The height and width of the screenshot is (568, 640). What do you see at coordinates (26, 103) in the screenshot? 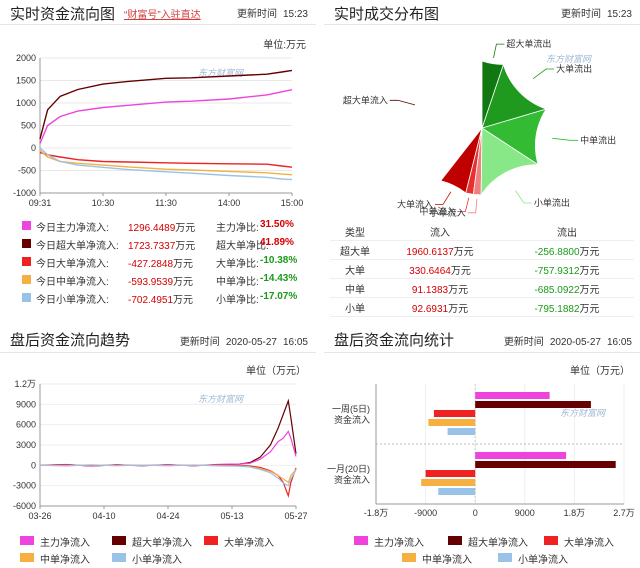
I see `y-tick-label: 1000` at bounding box center [26, 103].